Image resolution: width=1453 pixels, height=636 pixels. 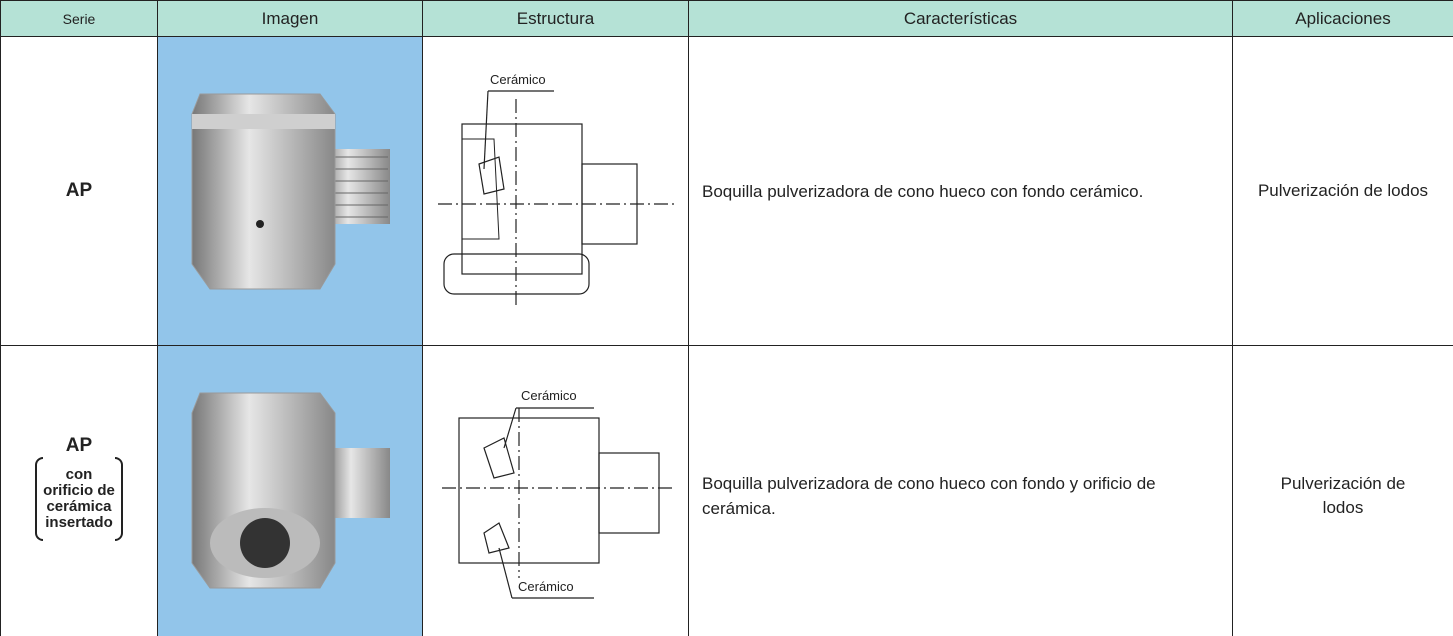 I want to click on serie-detail-line: cerámica, so click(x=79, y=506).